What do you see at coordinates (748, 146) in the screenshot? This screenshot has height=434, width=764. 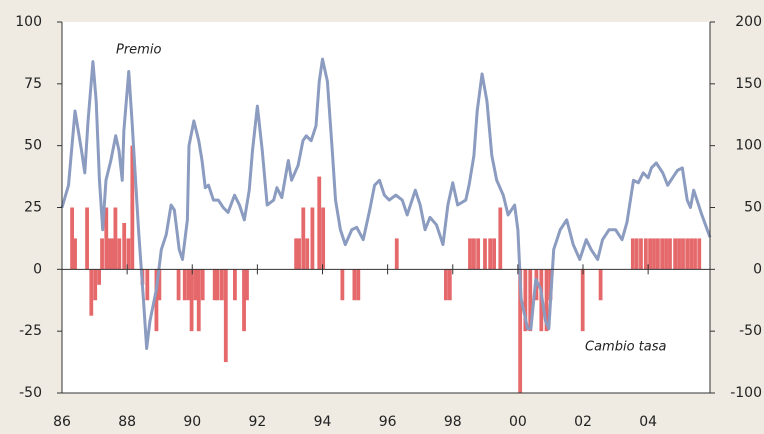 I see `y2-tick-label: 100` at bounding box center [748, 146].